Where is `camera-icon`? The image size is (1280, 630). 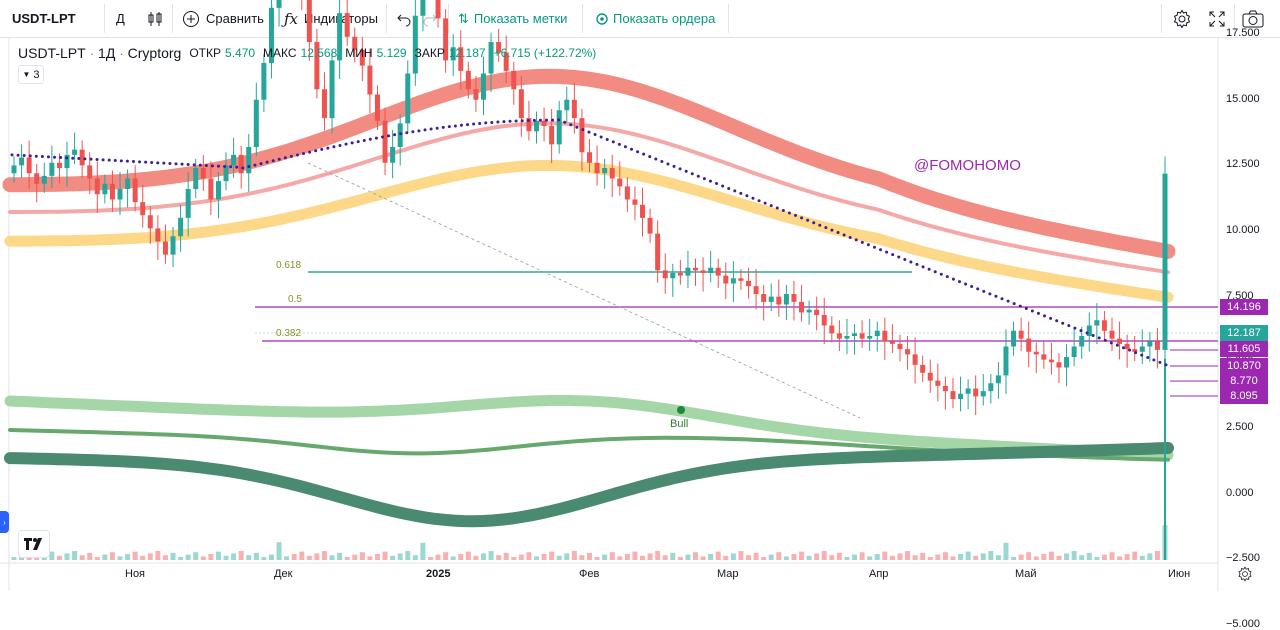
camera-icon is located at coordinates (1253, 19).